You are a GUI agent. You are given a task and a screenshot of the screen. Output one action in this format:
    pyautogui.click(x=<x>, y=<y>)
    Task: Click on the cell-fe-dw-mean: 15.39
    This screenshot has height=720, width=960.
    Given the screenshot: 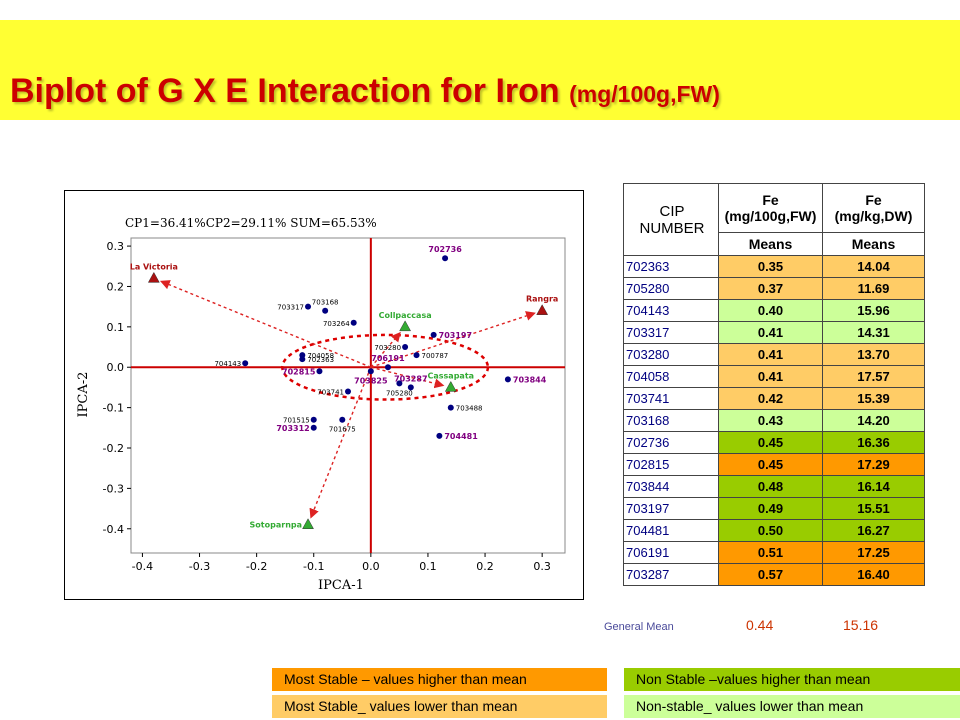 What is the action you would take?
    pyautogui.click(x=873, y=398)
    